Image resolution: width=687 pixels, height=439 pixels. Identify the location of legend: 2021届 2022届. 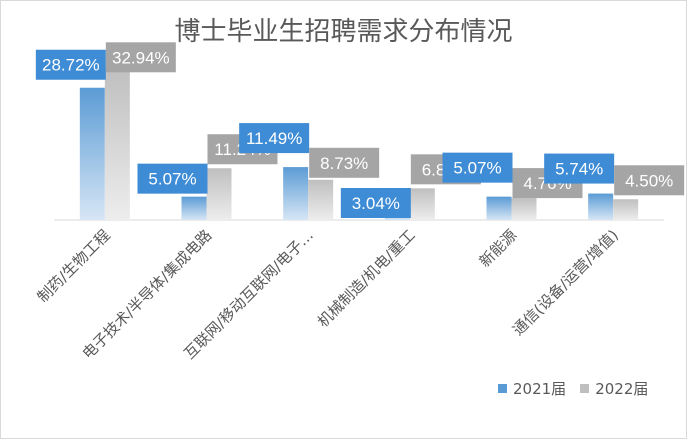
(580, 388).